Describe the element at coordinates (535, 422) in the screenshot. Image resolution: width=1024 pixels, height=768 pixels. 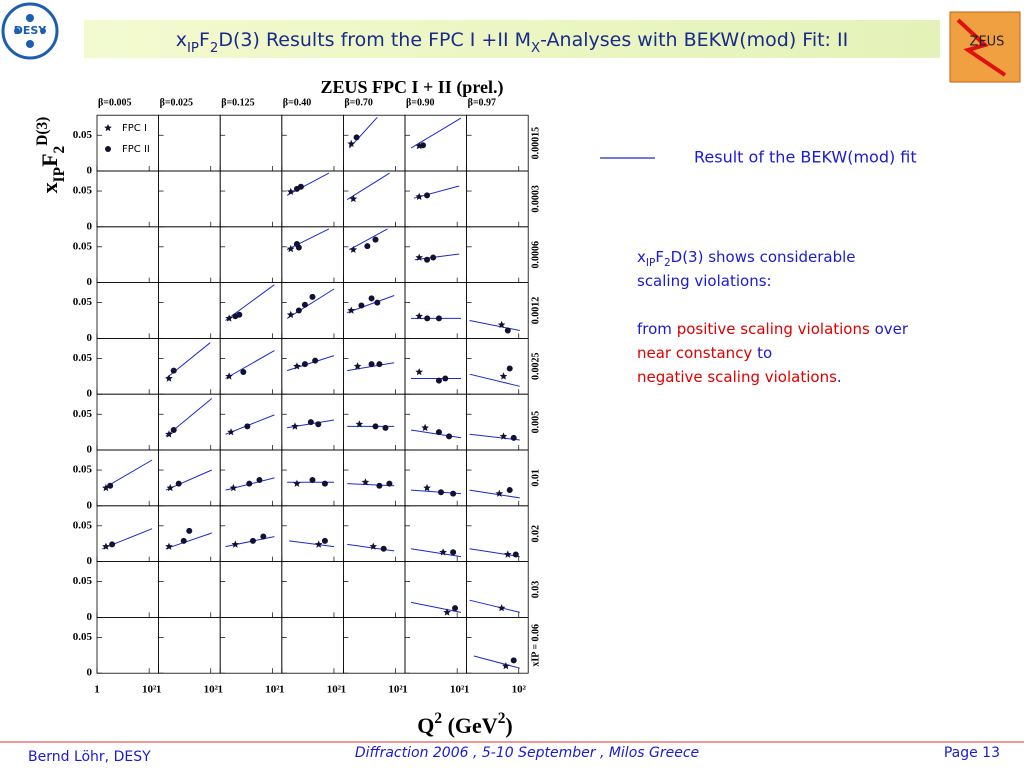
I see `row-label: 0.005` at that location.